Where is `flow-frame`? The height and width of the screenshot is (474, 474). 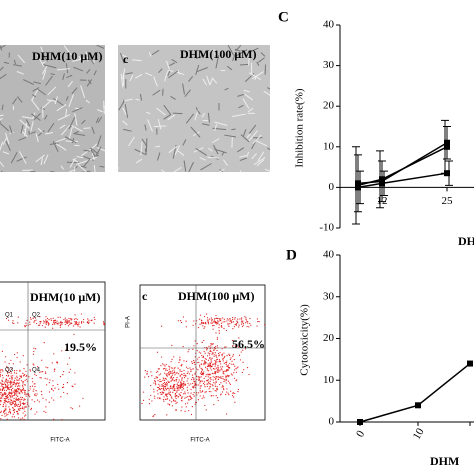
flow-frame is located at coordinates (202, 352).